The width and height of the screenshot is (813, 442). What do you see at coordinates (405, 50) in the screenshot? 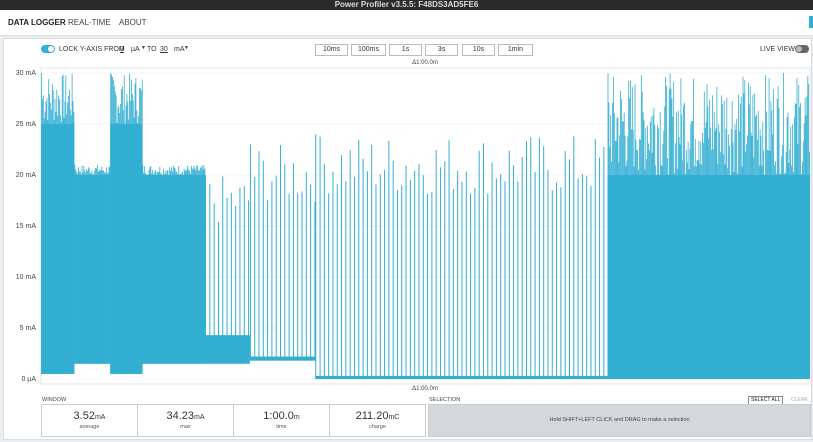
I see `span-button: 1s` at bounding box center [405, 50].